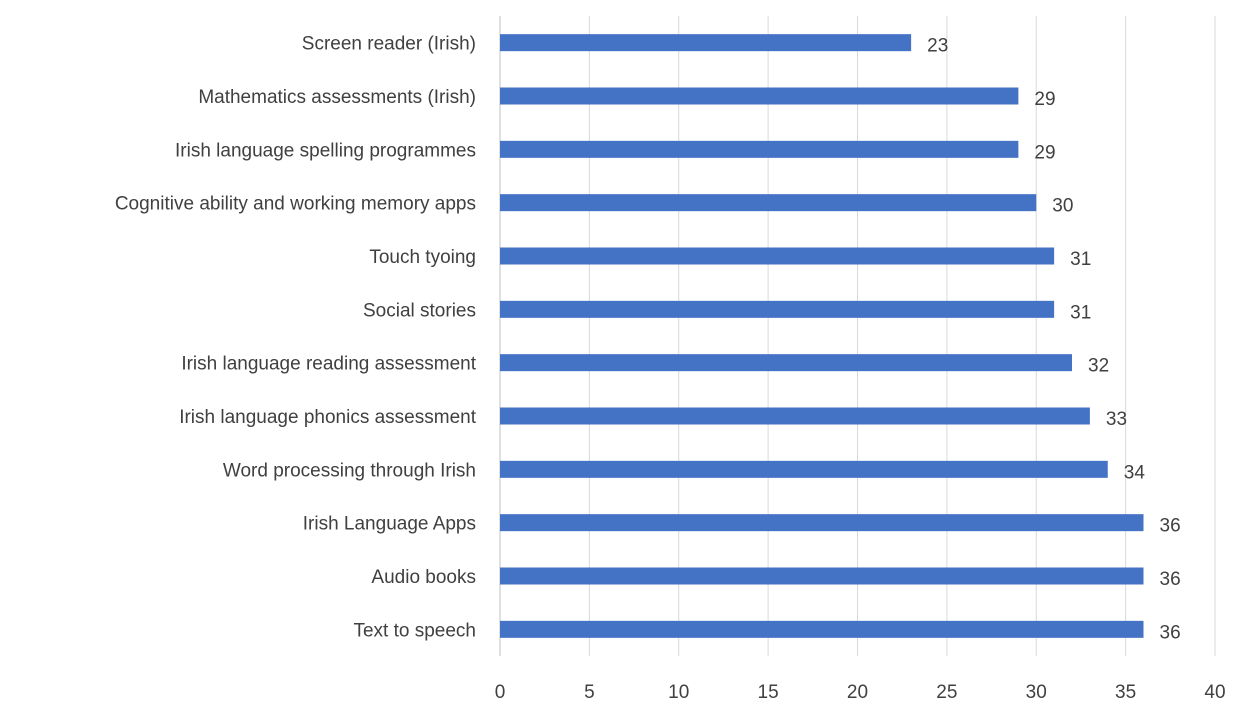 This screenshot has width=1235, height=702. What do you see at coordinates (1125, 692) in the screenshot?
I see `x-tick-label: 35` at bounding box center [1125, 692].